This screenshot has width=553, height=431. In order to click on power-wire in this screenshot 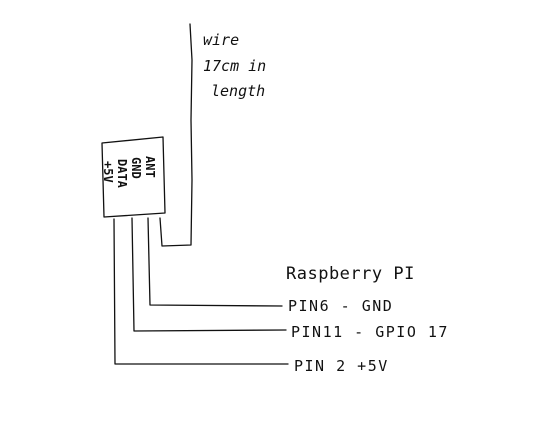, I will do `click(201, 291)`.